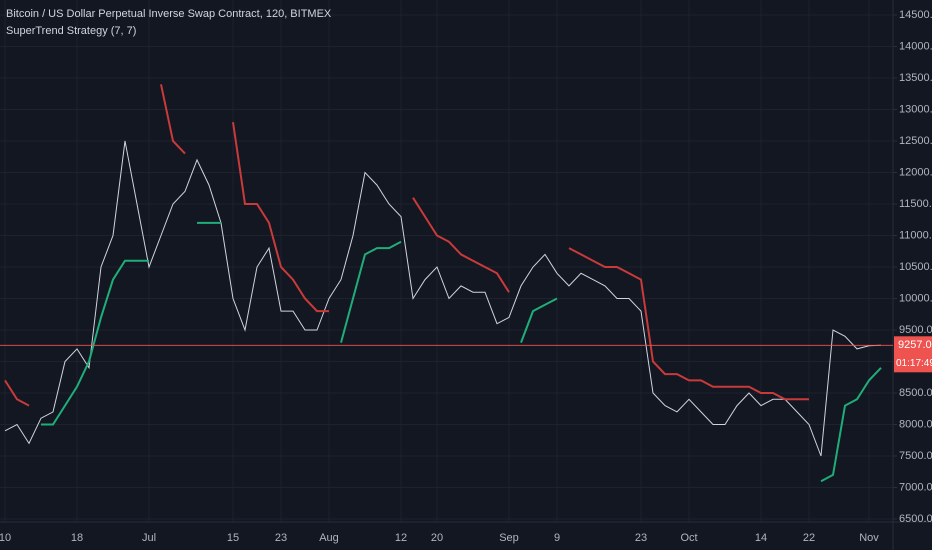 The width and height of the screenshot is (932, 550). What do you see at coordinates (915, 519) in the screenshot?
I see `y-tick-label: 6500.0` at bounding box center [915, 519].